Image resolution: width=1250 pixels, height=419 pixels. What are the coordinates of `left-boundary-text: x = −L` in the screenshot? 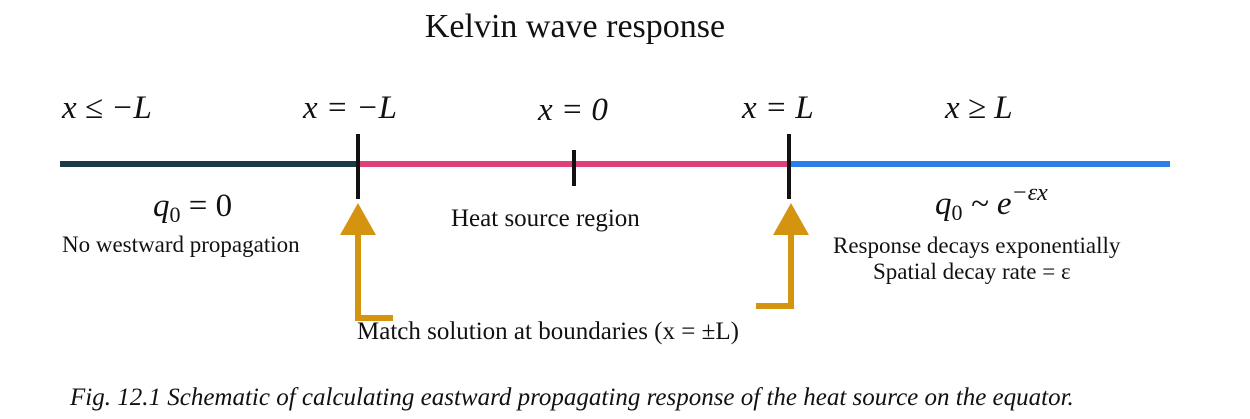 It's located at (350, 108).